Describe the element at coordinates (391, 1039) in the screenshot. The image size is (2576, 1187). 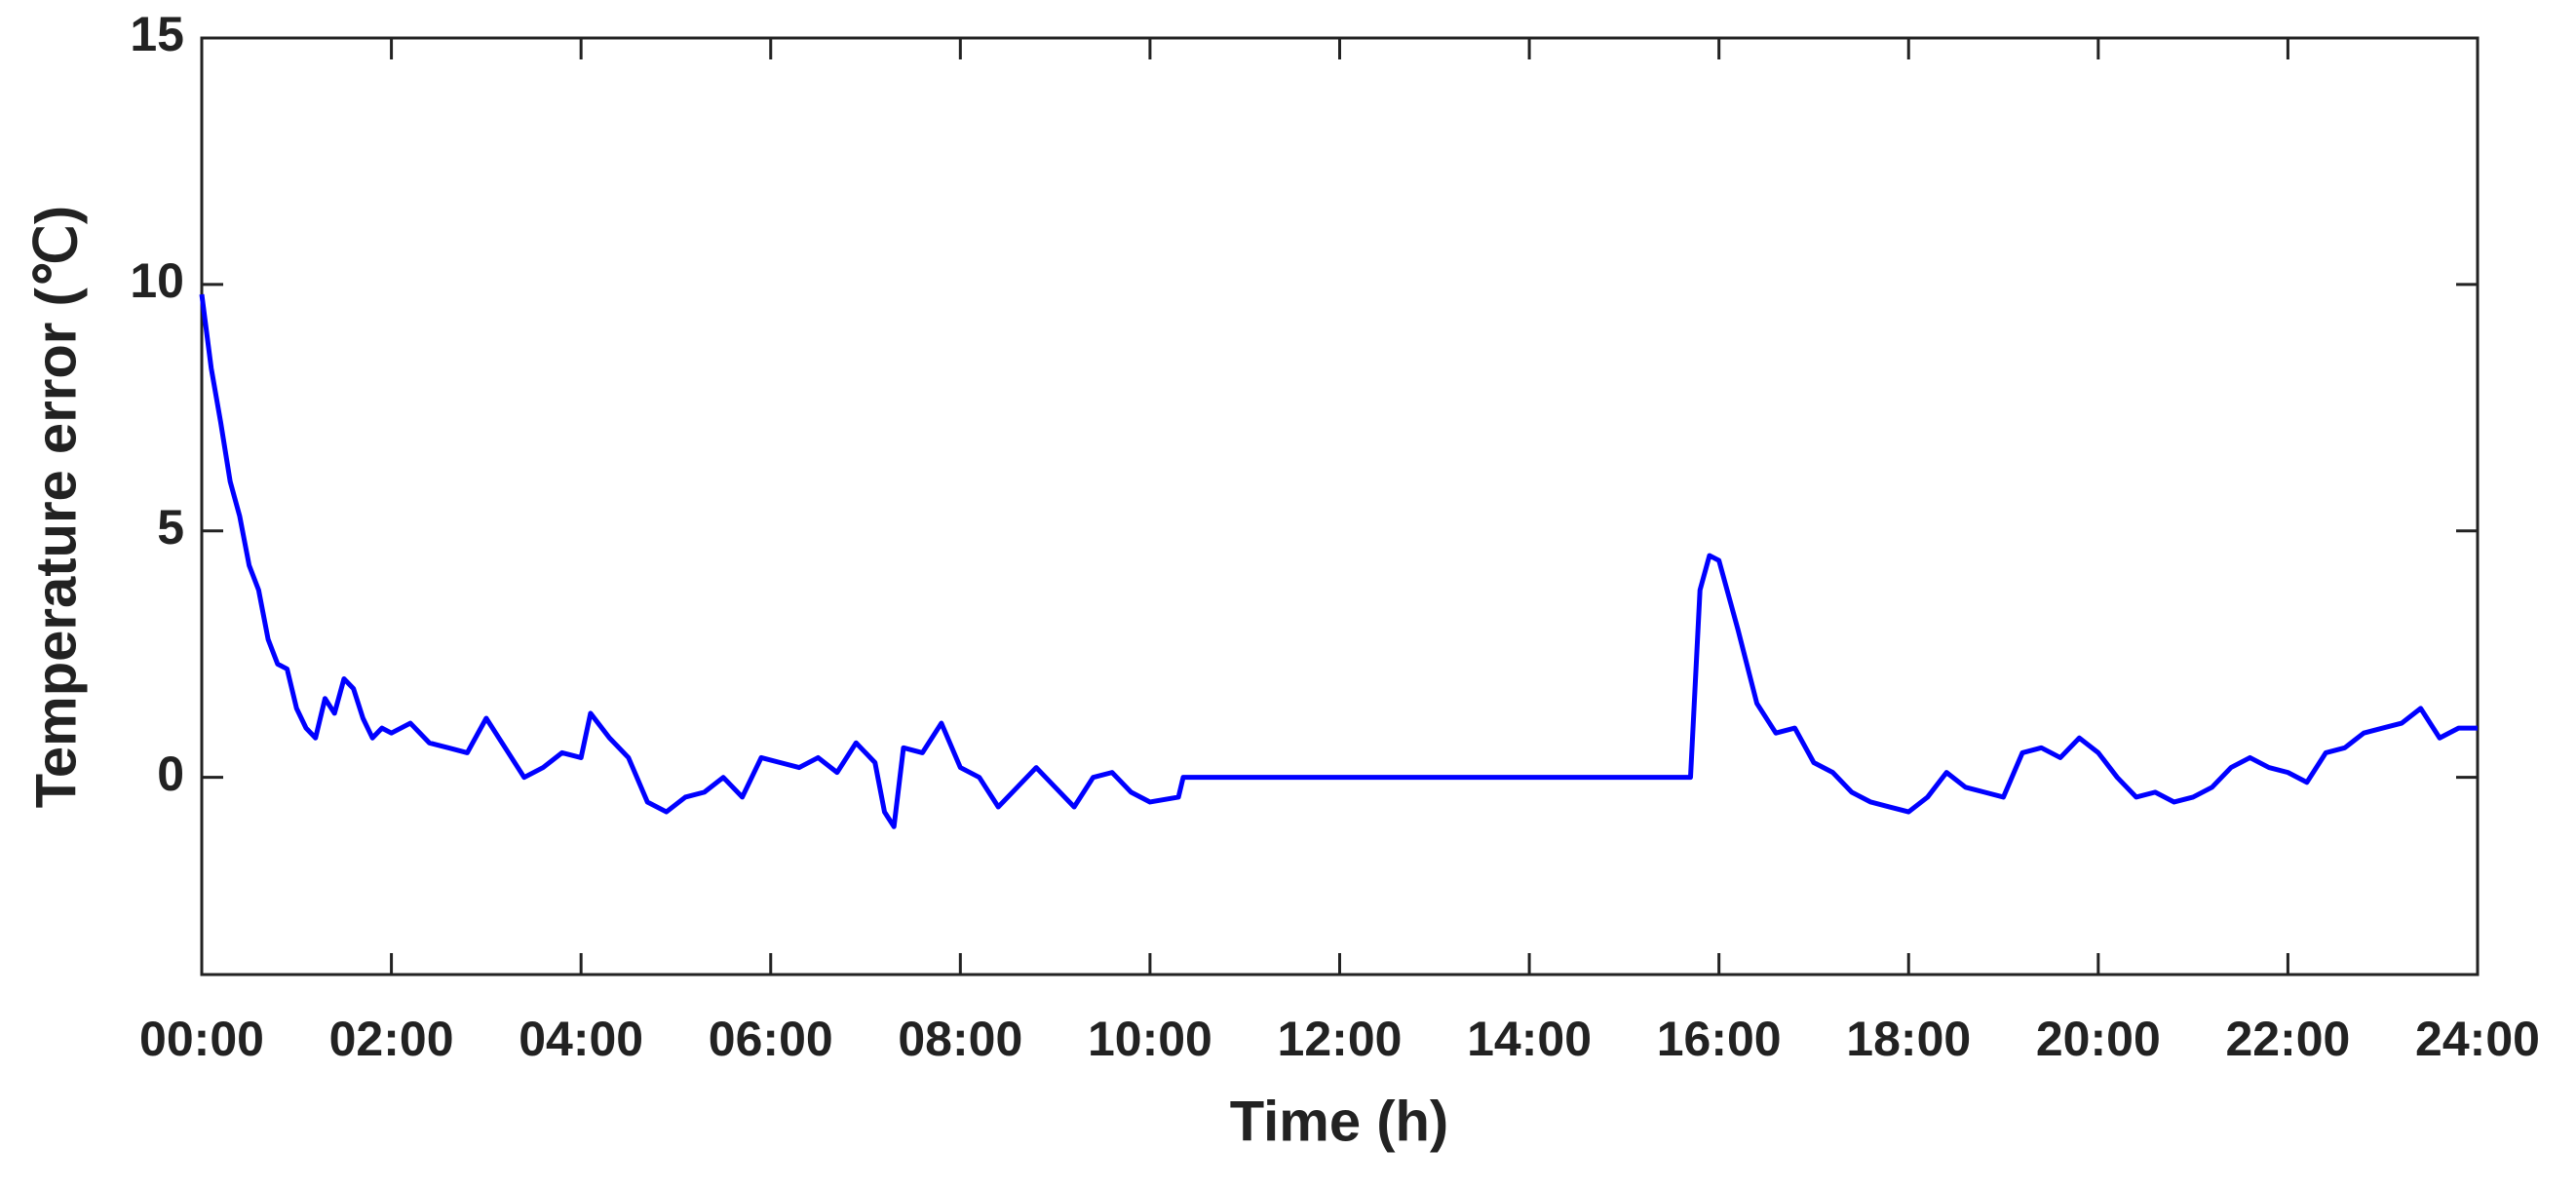
I see `x-tick-label: 02:00` at that location.